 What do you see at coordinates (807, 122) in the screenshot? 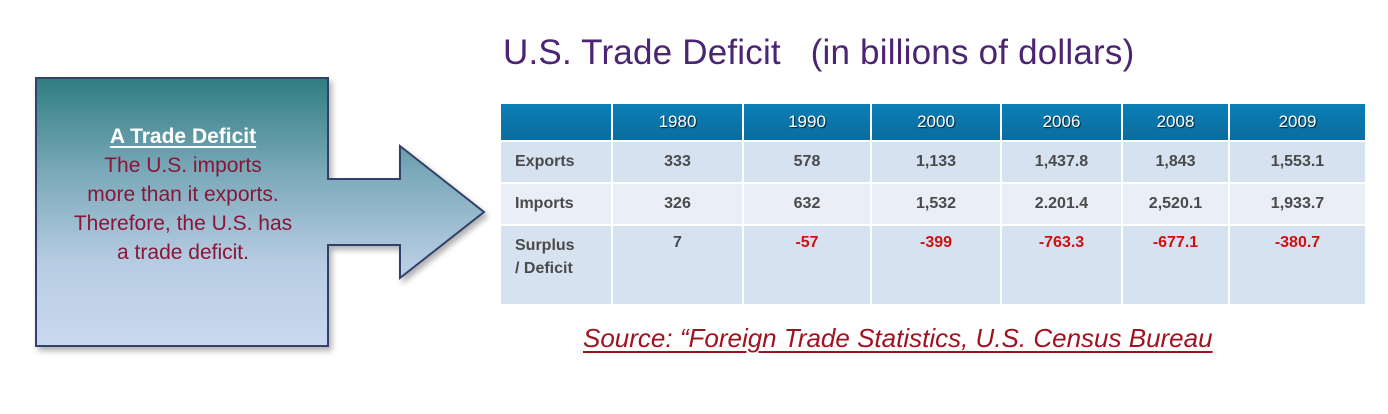
I see `column-header: 1990` at bounding box center [807, 122].